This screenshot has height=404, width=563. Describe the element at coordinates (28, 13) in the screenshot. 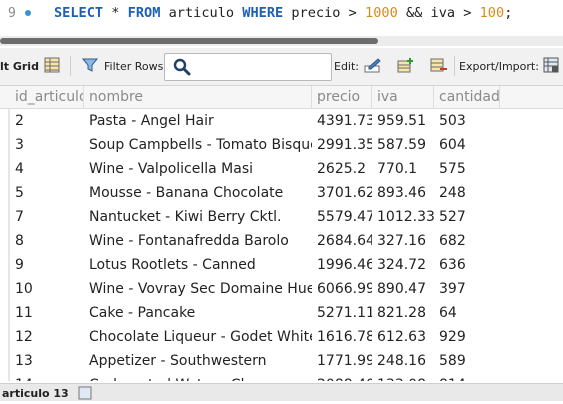

I see `current-line-dot-icon` at that location.